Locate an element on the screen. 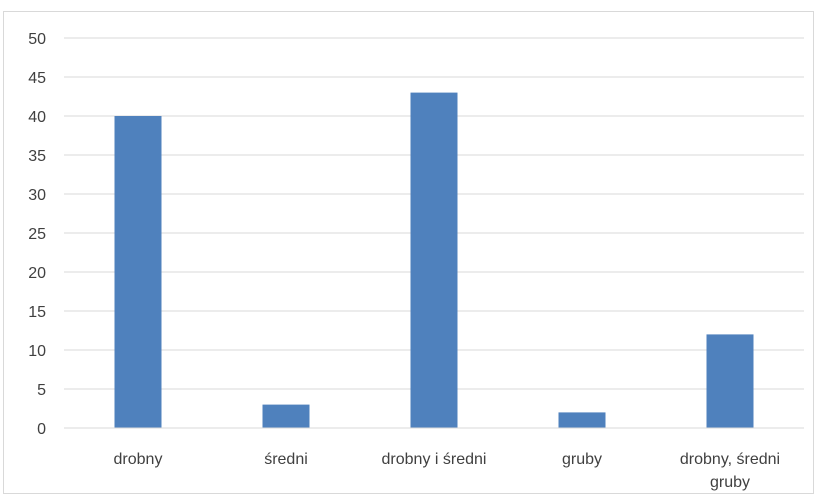  y-tick-label: 40 is located at coordinates (37, 117).